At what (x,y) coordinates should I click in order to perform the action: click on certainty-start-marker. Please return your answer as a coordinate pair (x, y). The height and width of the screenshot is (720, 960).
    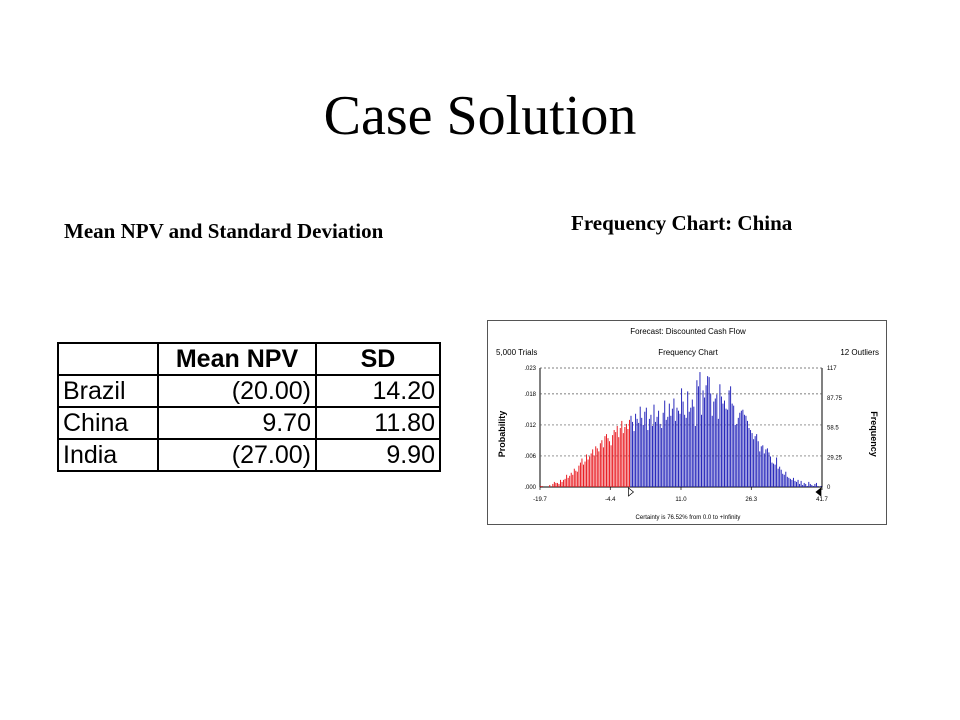
    Looking at the image, I should click on (631, 492).